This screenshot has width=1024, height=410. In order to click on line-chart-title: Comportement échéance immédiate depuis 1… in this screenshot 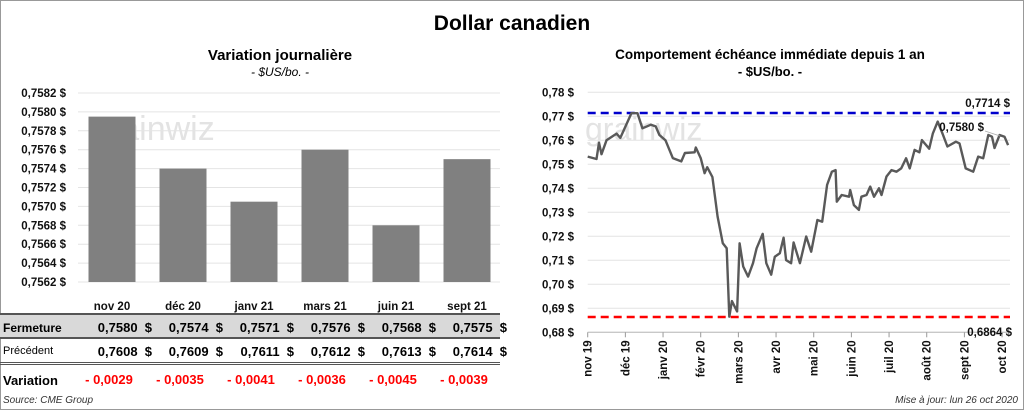, I will do `click(770, 54)`.